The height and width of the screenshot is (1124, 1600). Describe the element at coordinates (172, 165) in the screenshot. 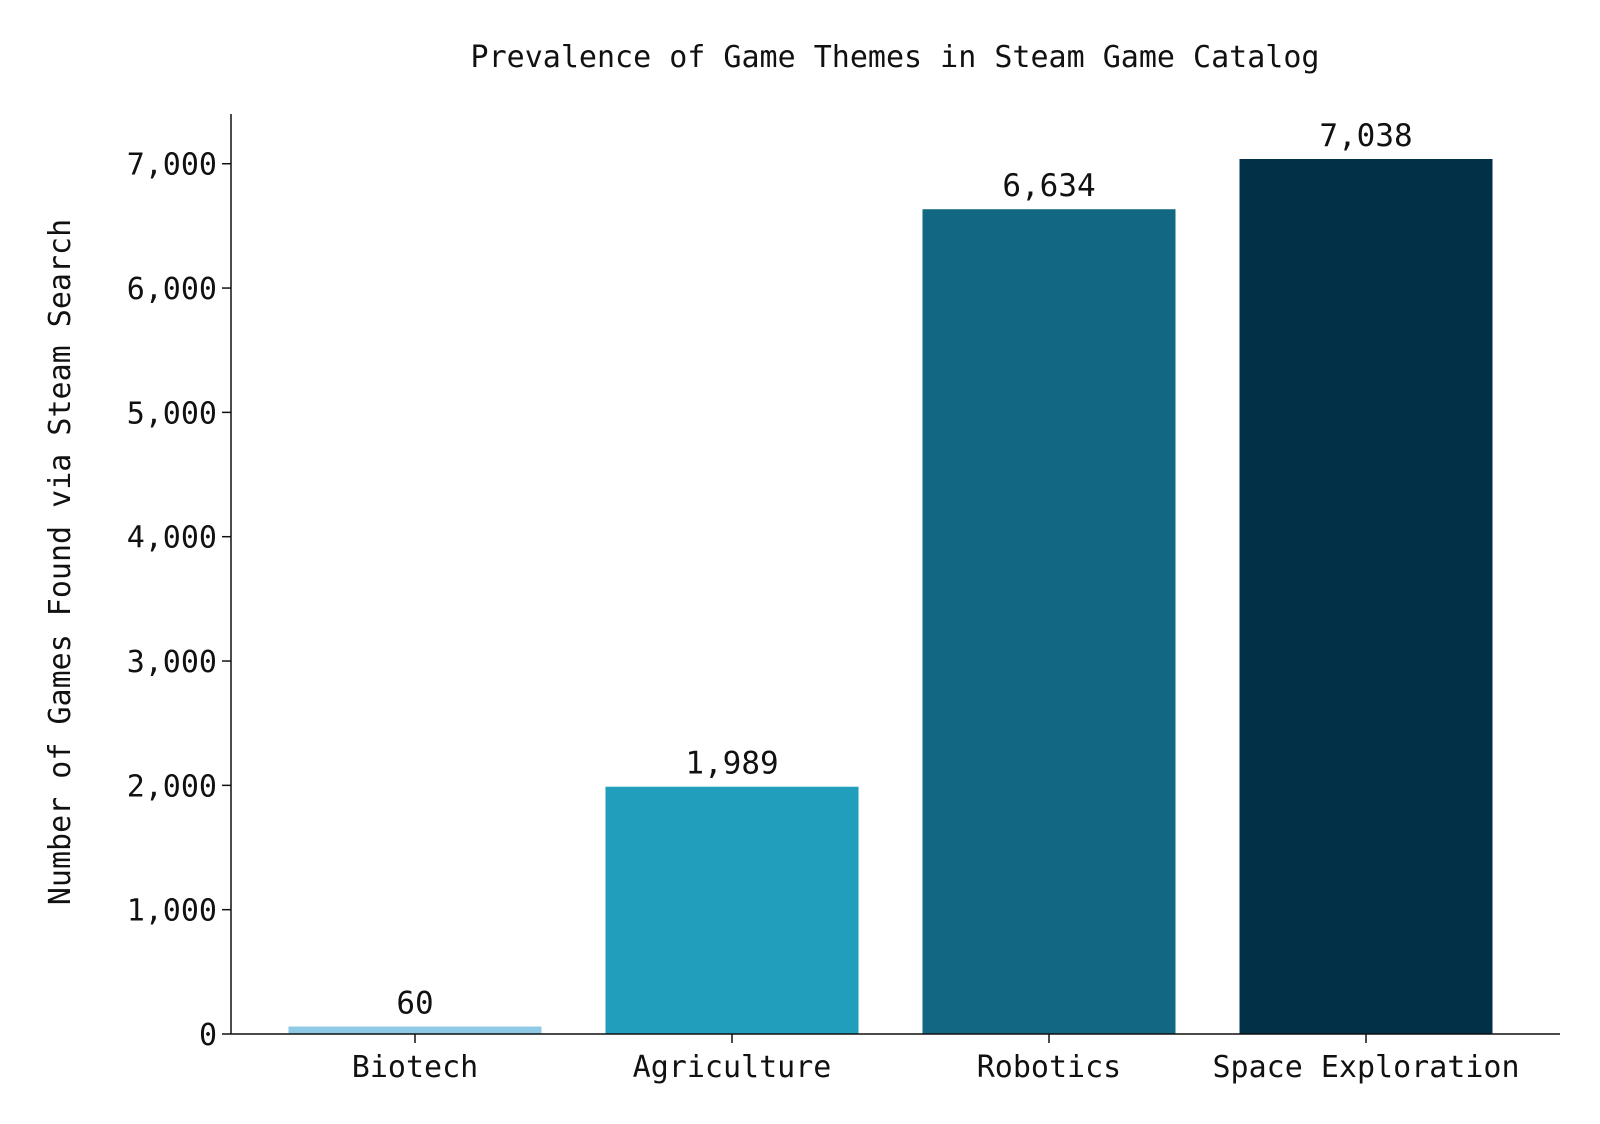

I see `y-tick-label: 7,000` at that location.